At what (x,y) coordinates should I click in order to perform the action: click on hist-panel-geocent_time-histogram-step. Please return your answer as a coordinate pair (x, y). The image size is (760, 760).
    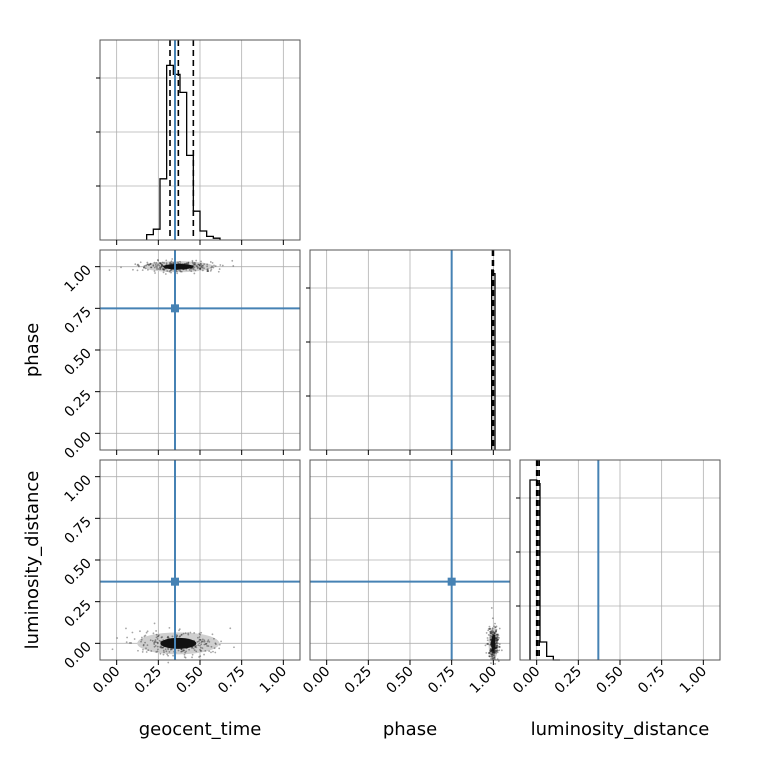
    Looking at the image, I should click on (183, 152).